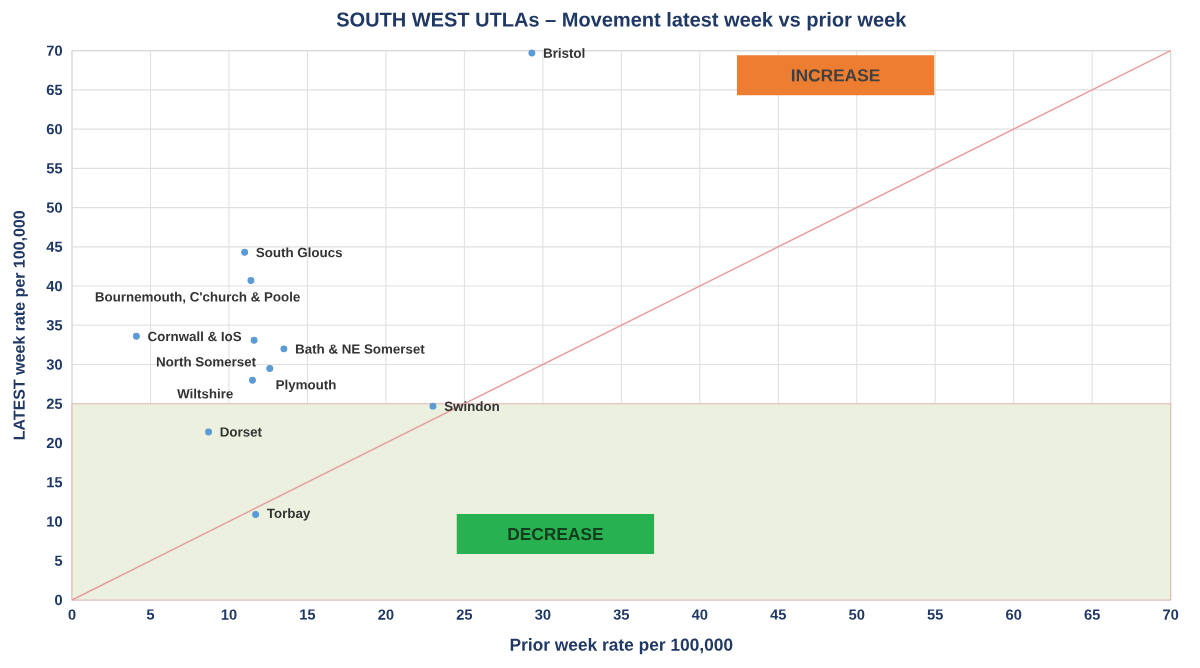 Image resolution: width=1200 pixels, height=668 pixels. I want to click on x-axis-title: Prior week rate per 100,000, so click(621, 646).